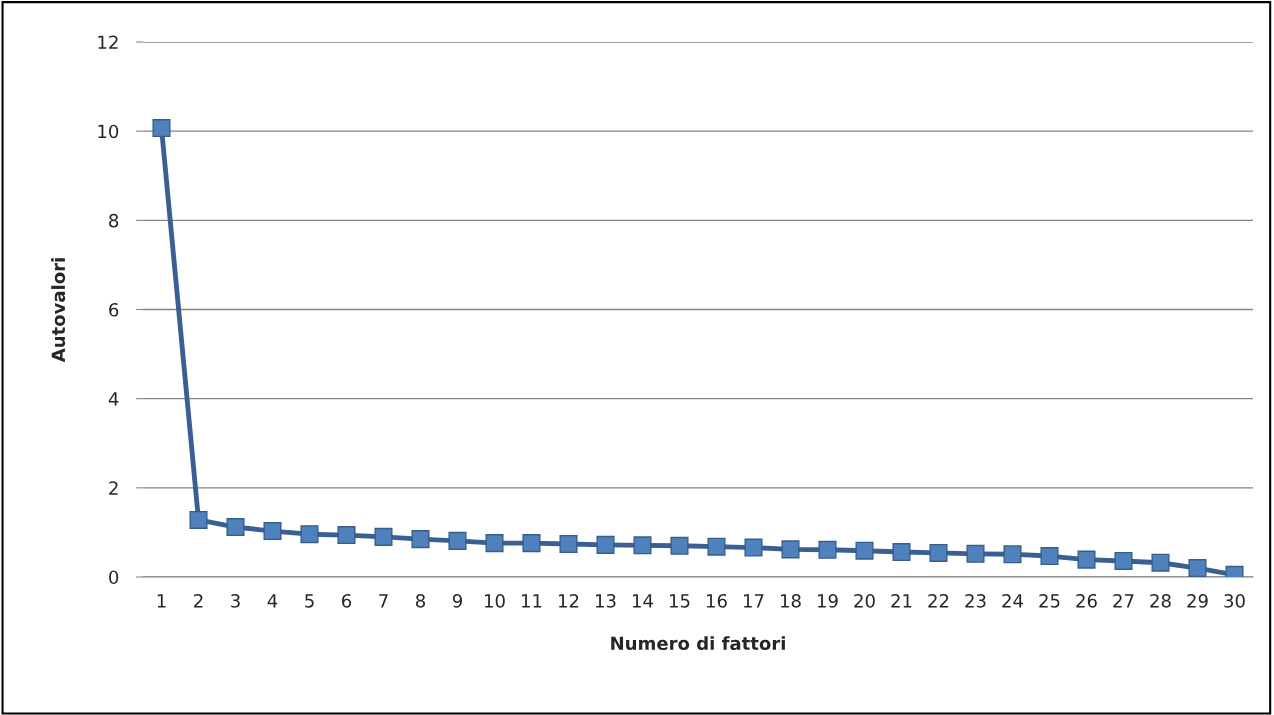  What do you see at coordinates (108, 42) in the screenshot?
I see `y-tick-label: 12` at bounding box center [108, 42].